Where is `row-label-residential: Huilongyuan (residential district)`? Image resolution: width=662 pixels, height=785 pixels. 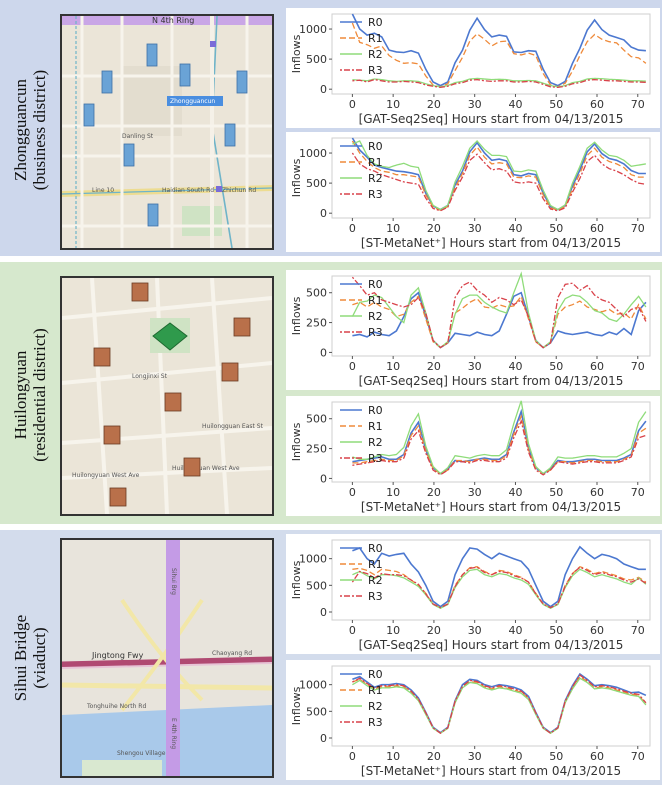
row-label-residential: Huilongyuan (residential district) is located at coordinates (30, 395).